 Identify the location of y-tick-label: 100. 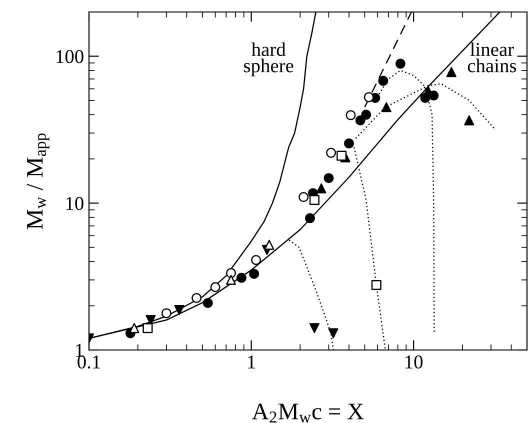
(70, 57).